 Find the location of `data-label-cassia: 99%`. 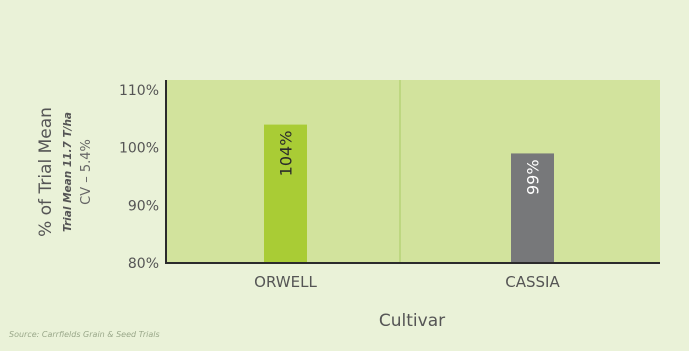

data-label-cassia: 99% is located at coordinates (533, 177).